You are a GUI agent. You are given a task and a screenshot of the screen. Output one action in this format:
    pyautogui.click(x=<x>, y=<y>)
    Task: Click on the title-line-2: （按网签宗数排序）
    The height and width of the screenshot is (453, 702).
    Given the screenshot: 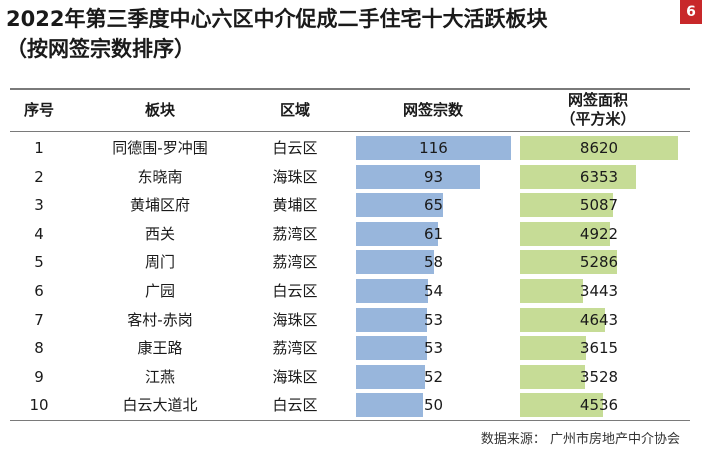 What is the action you would take?
    pyautogui.click(x=100, y=49)
    